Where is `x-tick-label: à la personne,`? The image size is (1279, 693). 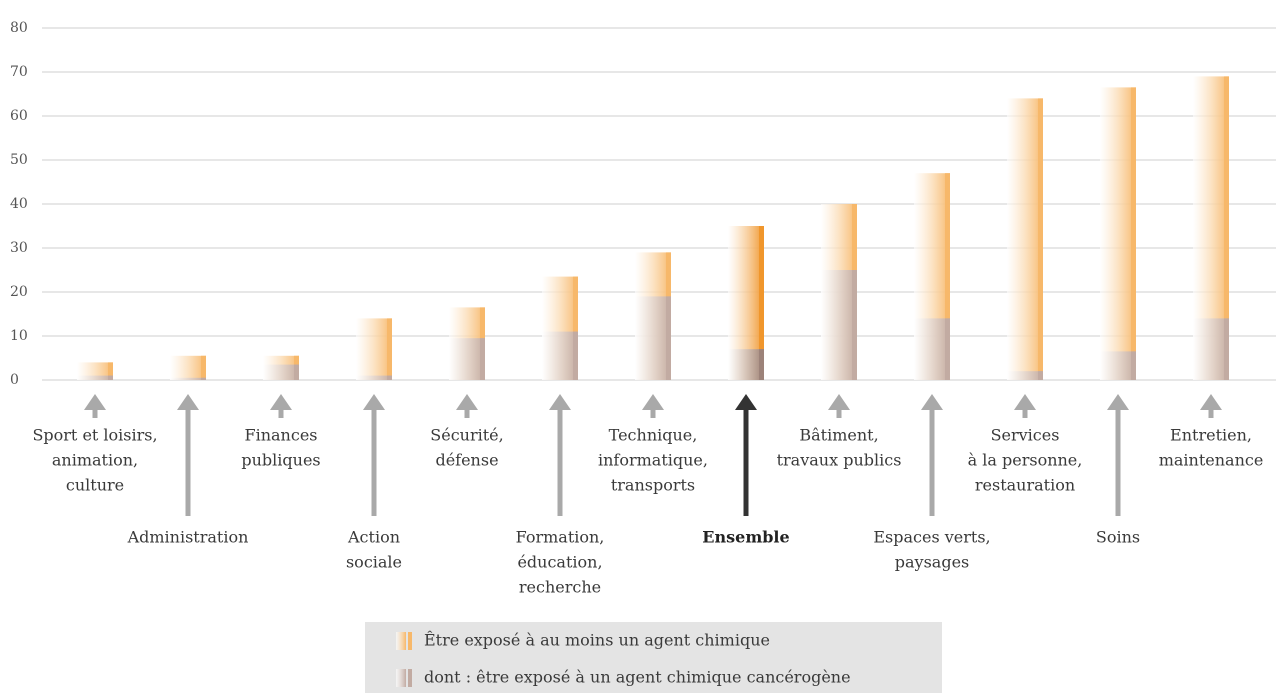 x-tick-label: à la personne, is located at coordinates (1025, 460).